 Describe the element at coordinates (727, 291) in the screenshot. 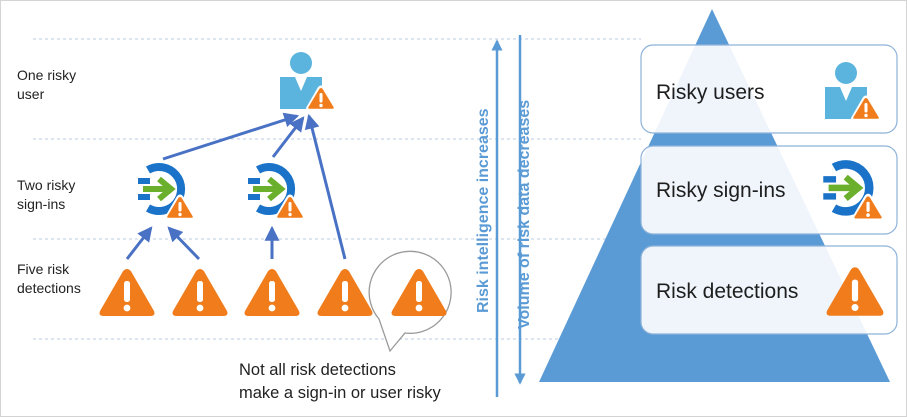

I see `svg-text: Risk detections` at that location.